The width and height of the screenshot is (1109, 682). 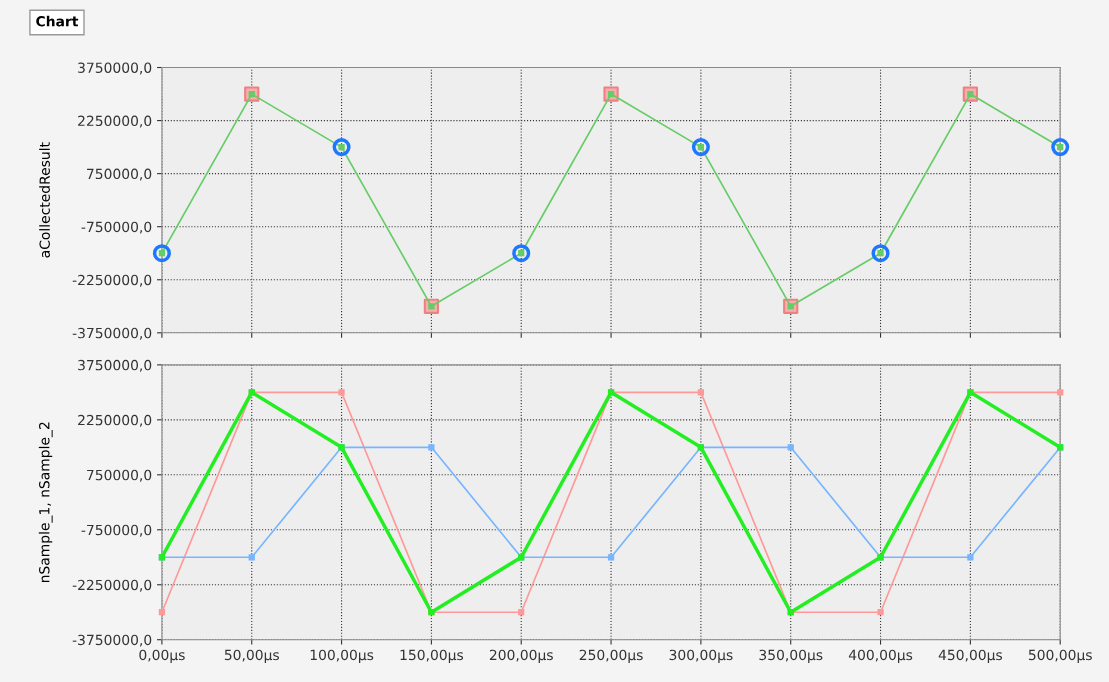 What do you see at coordinates (880, 656) in the screenshot?
I see `x-tick-label: 400,00µs` at bounding box center [880, 656].